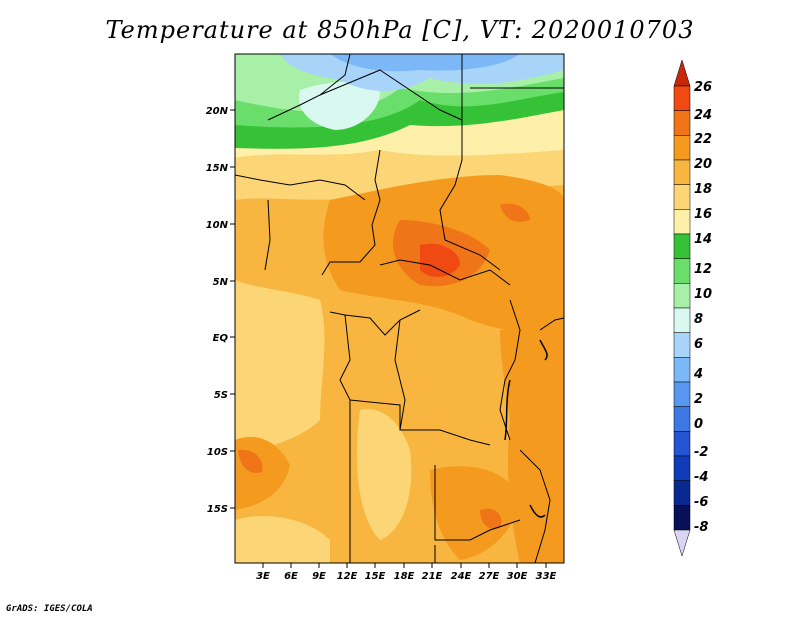 The width and height of the screenshot is (800, 618). What do you see at coordinates (682, 73) in the screenshot?
I see `colorbar-top-arrow` at bounding box center [682, 73].